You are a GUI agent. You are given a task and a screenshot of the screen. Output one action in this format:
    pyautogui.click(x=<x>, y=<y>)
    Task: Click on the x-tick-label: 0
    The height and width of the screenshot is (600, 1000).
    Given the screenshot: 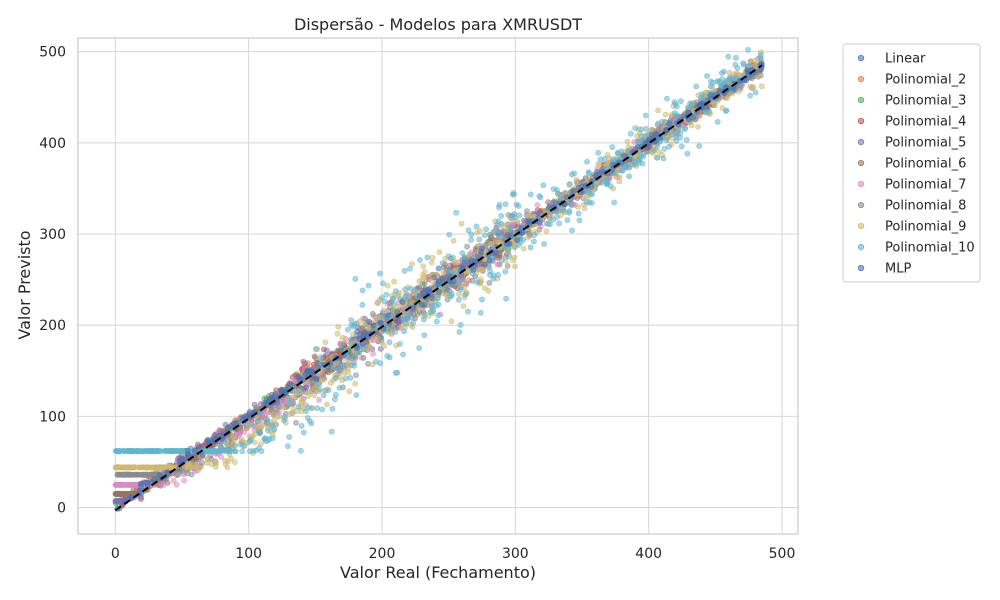 What is the action you would take?
    pyautogui.click(x=115, y=554)
    